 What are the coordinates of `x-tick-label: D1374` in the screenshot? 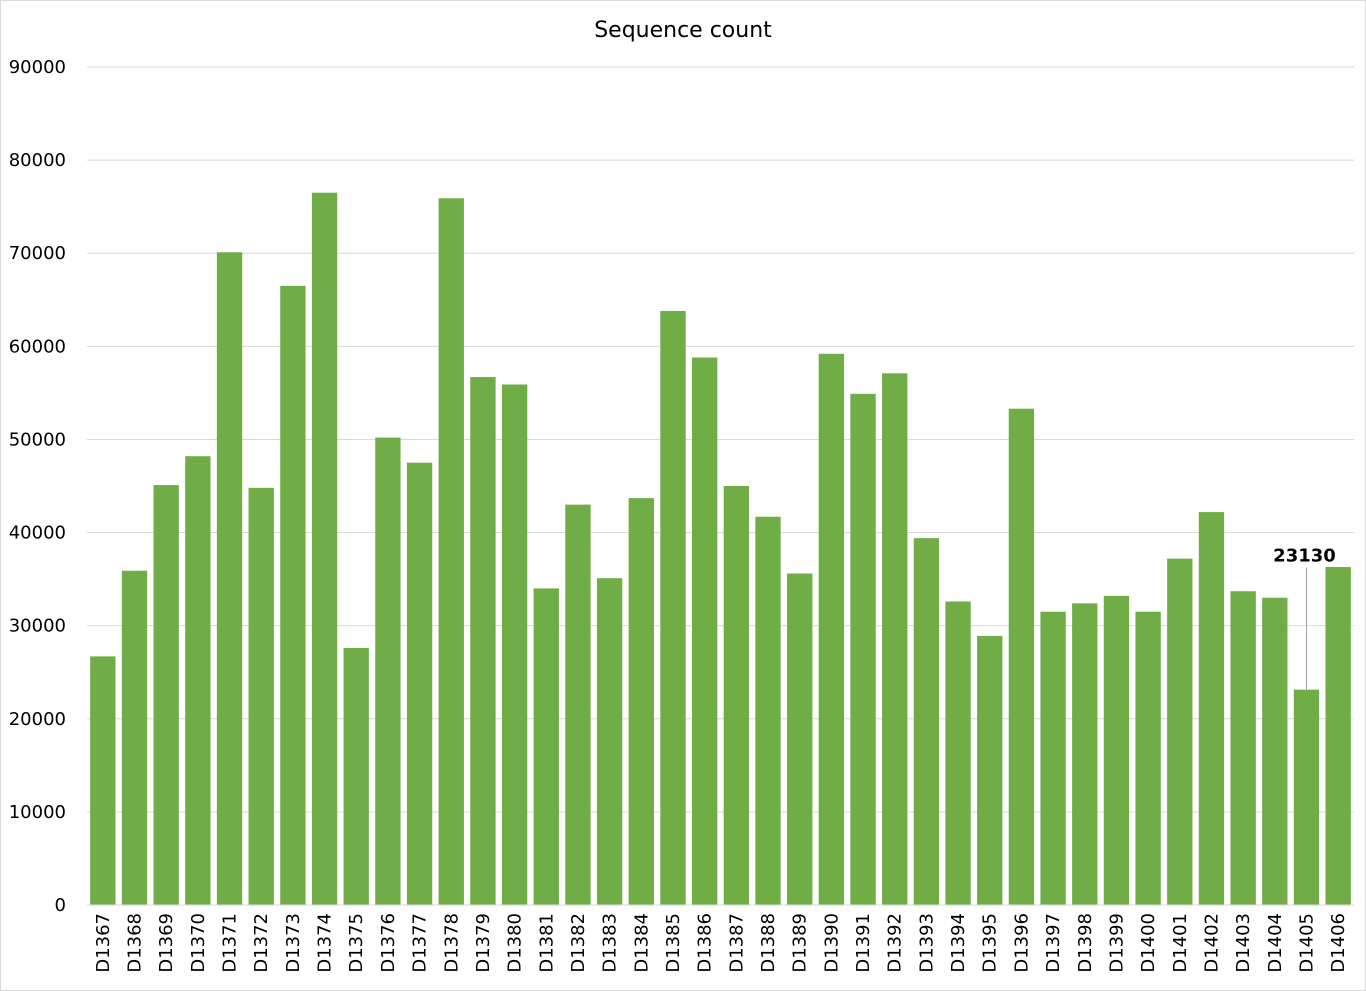 It's located at (325, 943).